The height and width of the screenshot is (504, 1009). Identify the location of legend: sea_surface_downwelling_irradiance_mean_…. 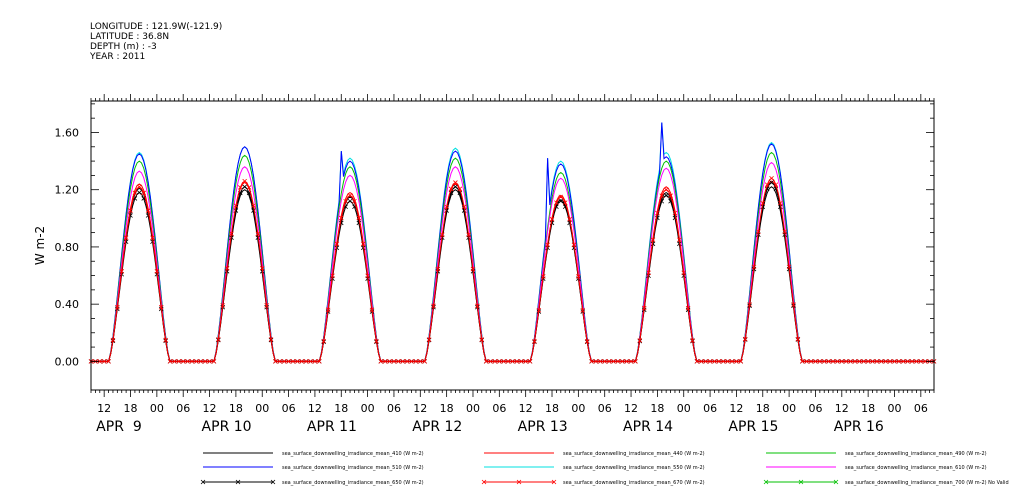
(604, 468).